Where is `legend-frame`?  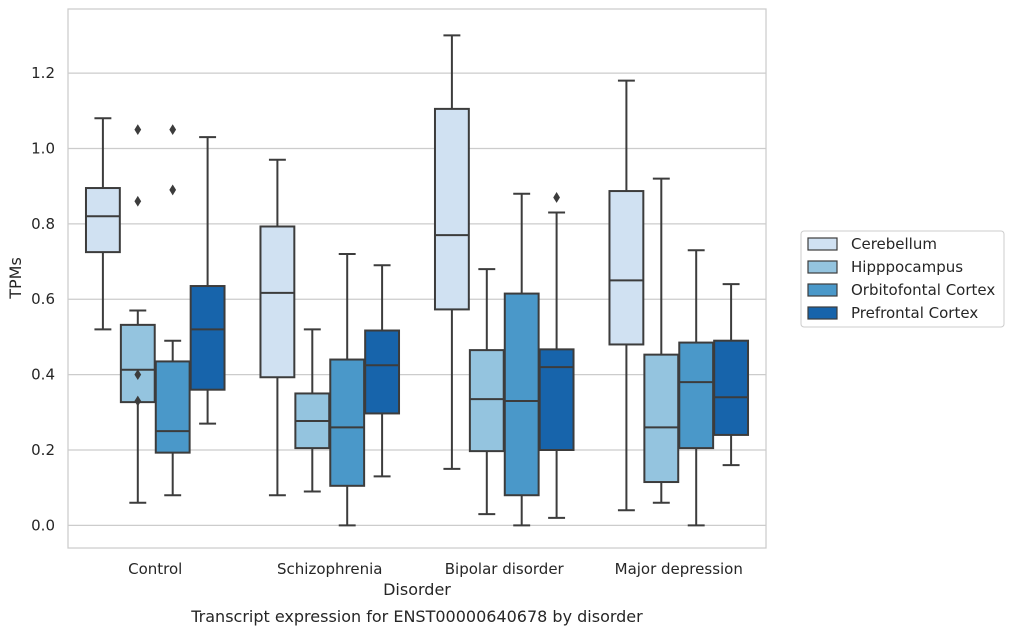
legend-frame is located at coordinates (902, 279).